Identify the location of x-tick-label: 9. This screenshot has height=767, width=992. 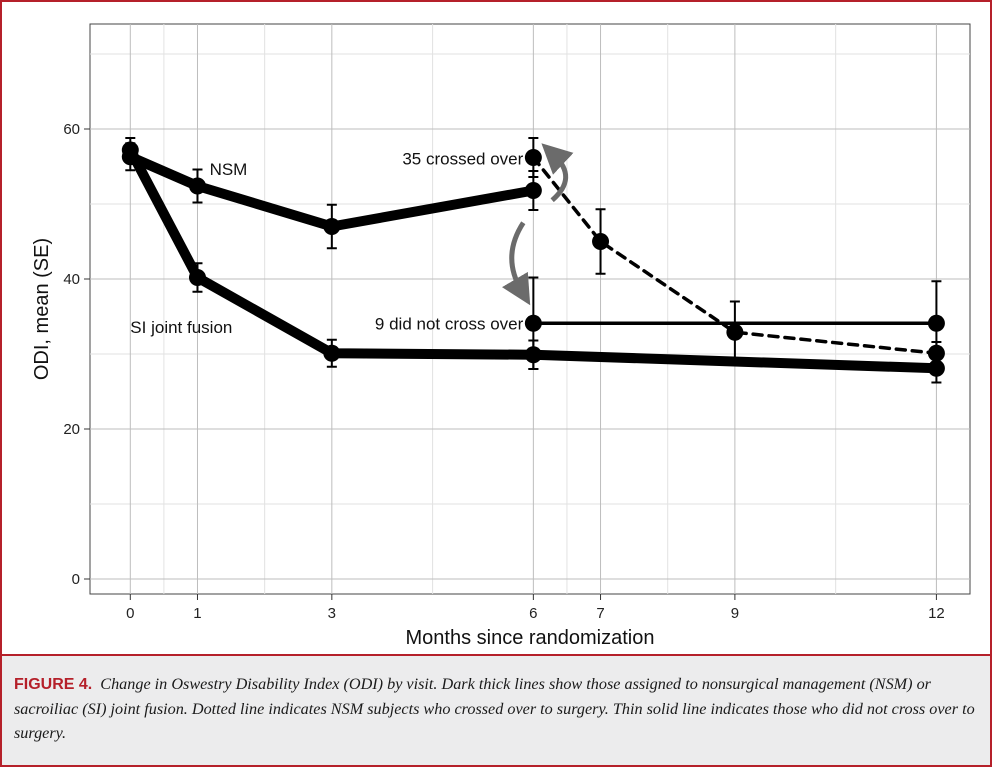
(735, 613).